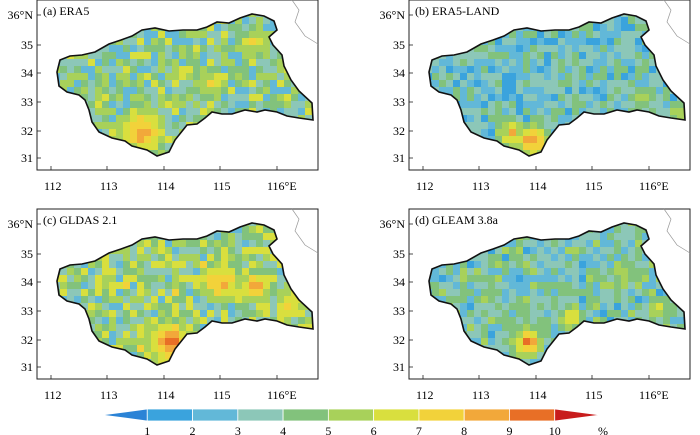 This screenshot has width=700, height=435. What do you see at coordinates (27, 45) in the screenshot?
I see `y-tick-label: 35` at bounding box center [27, 45].